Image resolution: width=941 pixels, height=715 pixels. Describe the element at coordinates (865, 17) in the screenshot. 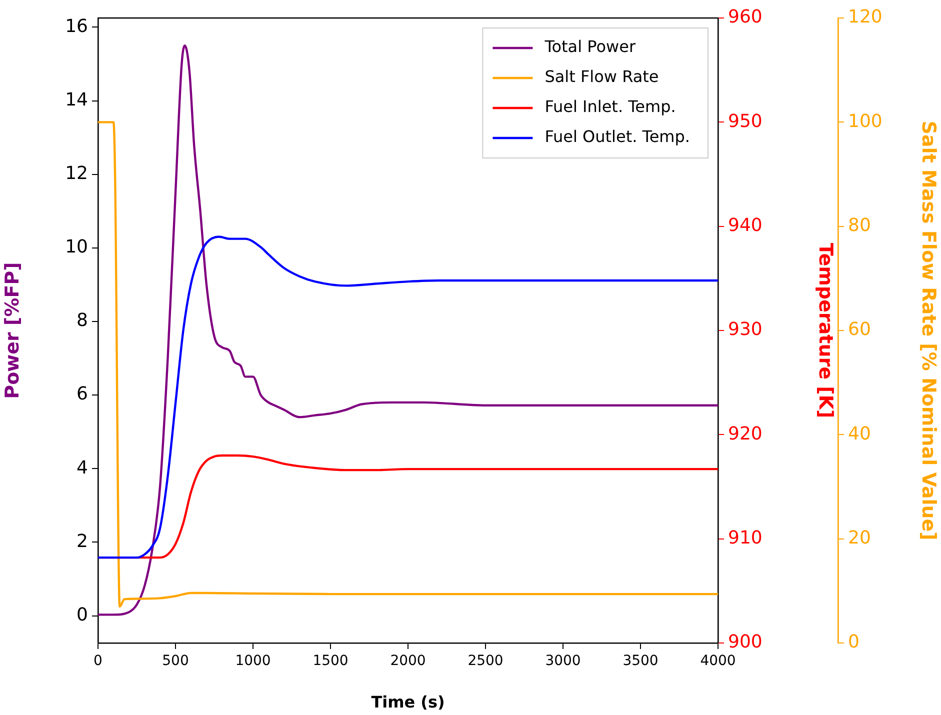

I see `y3-tick-label: 120` at that location.